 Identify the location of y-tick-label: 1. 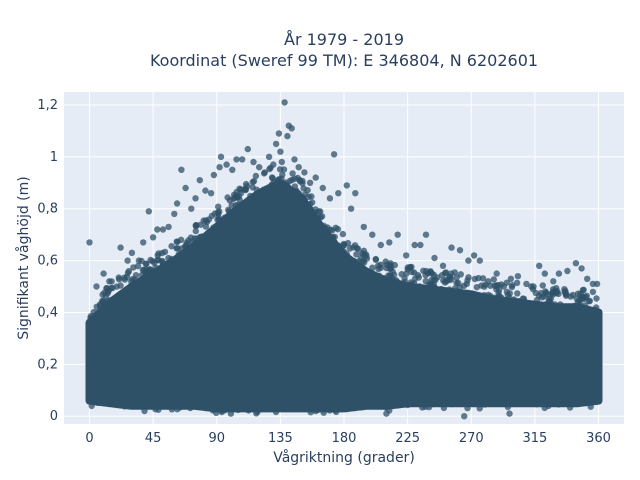
(54, 157).